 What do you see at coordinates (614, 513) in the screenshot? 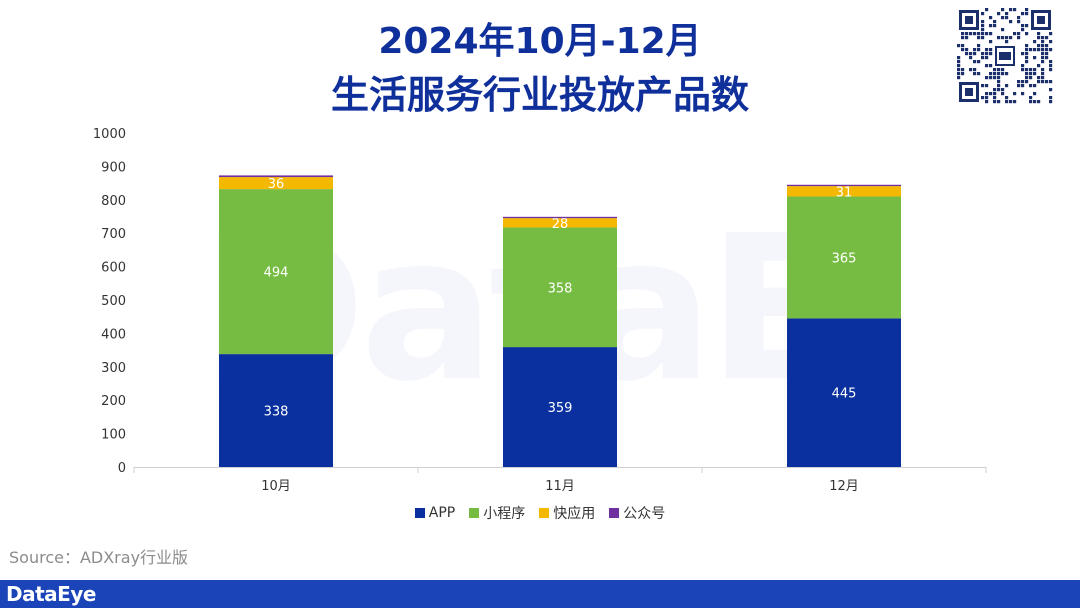
I see `legend-swatch-official-account` at bounding box center [614, 513].